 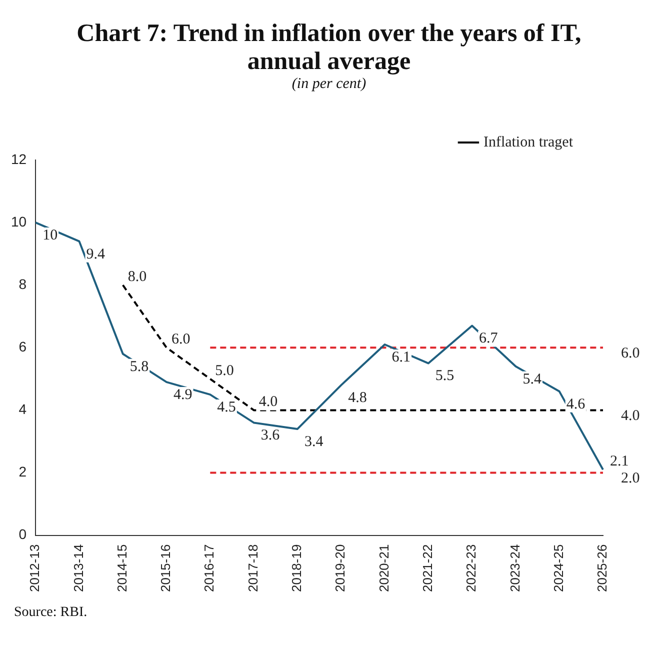 What do you see at coordinates (427, 568) in the screenshot?
I see `x-tick-label: 2021-22` at bounding box center [427, 568].